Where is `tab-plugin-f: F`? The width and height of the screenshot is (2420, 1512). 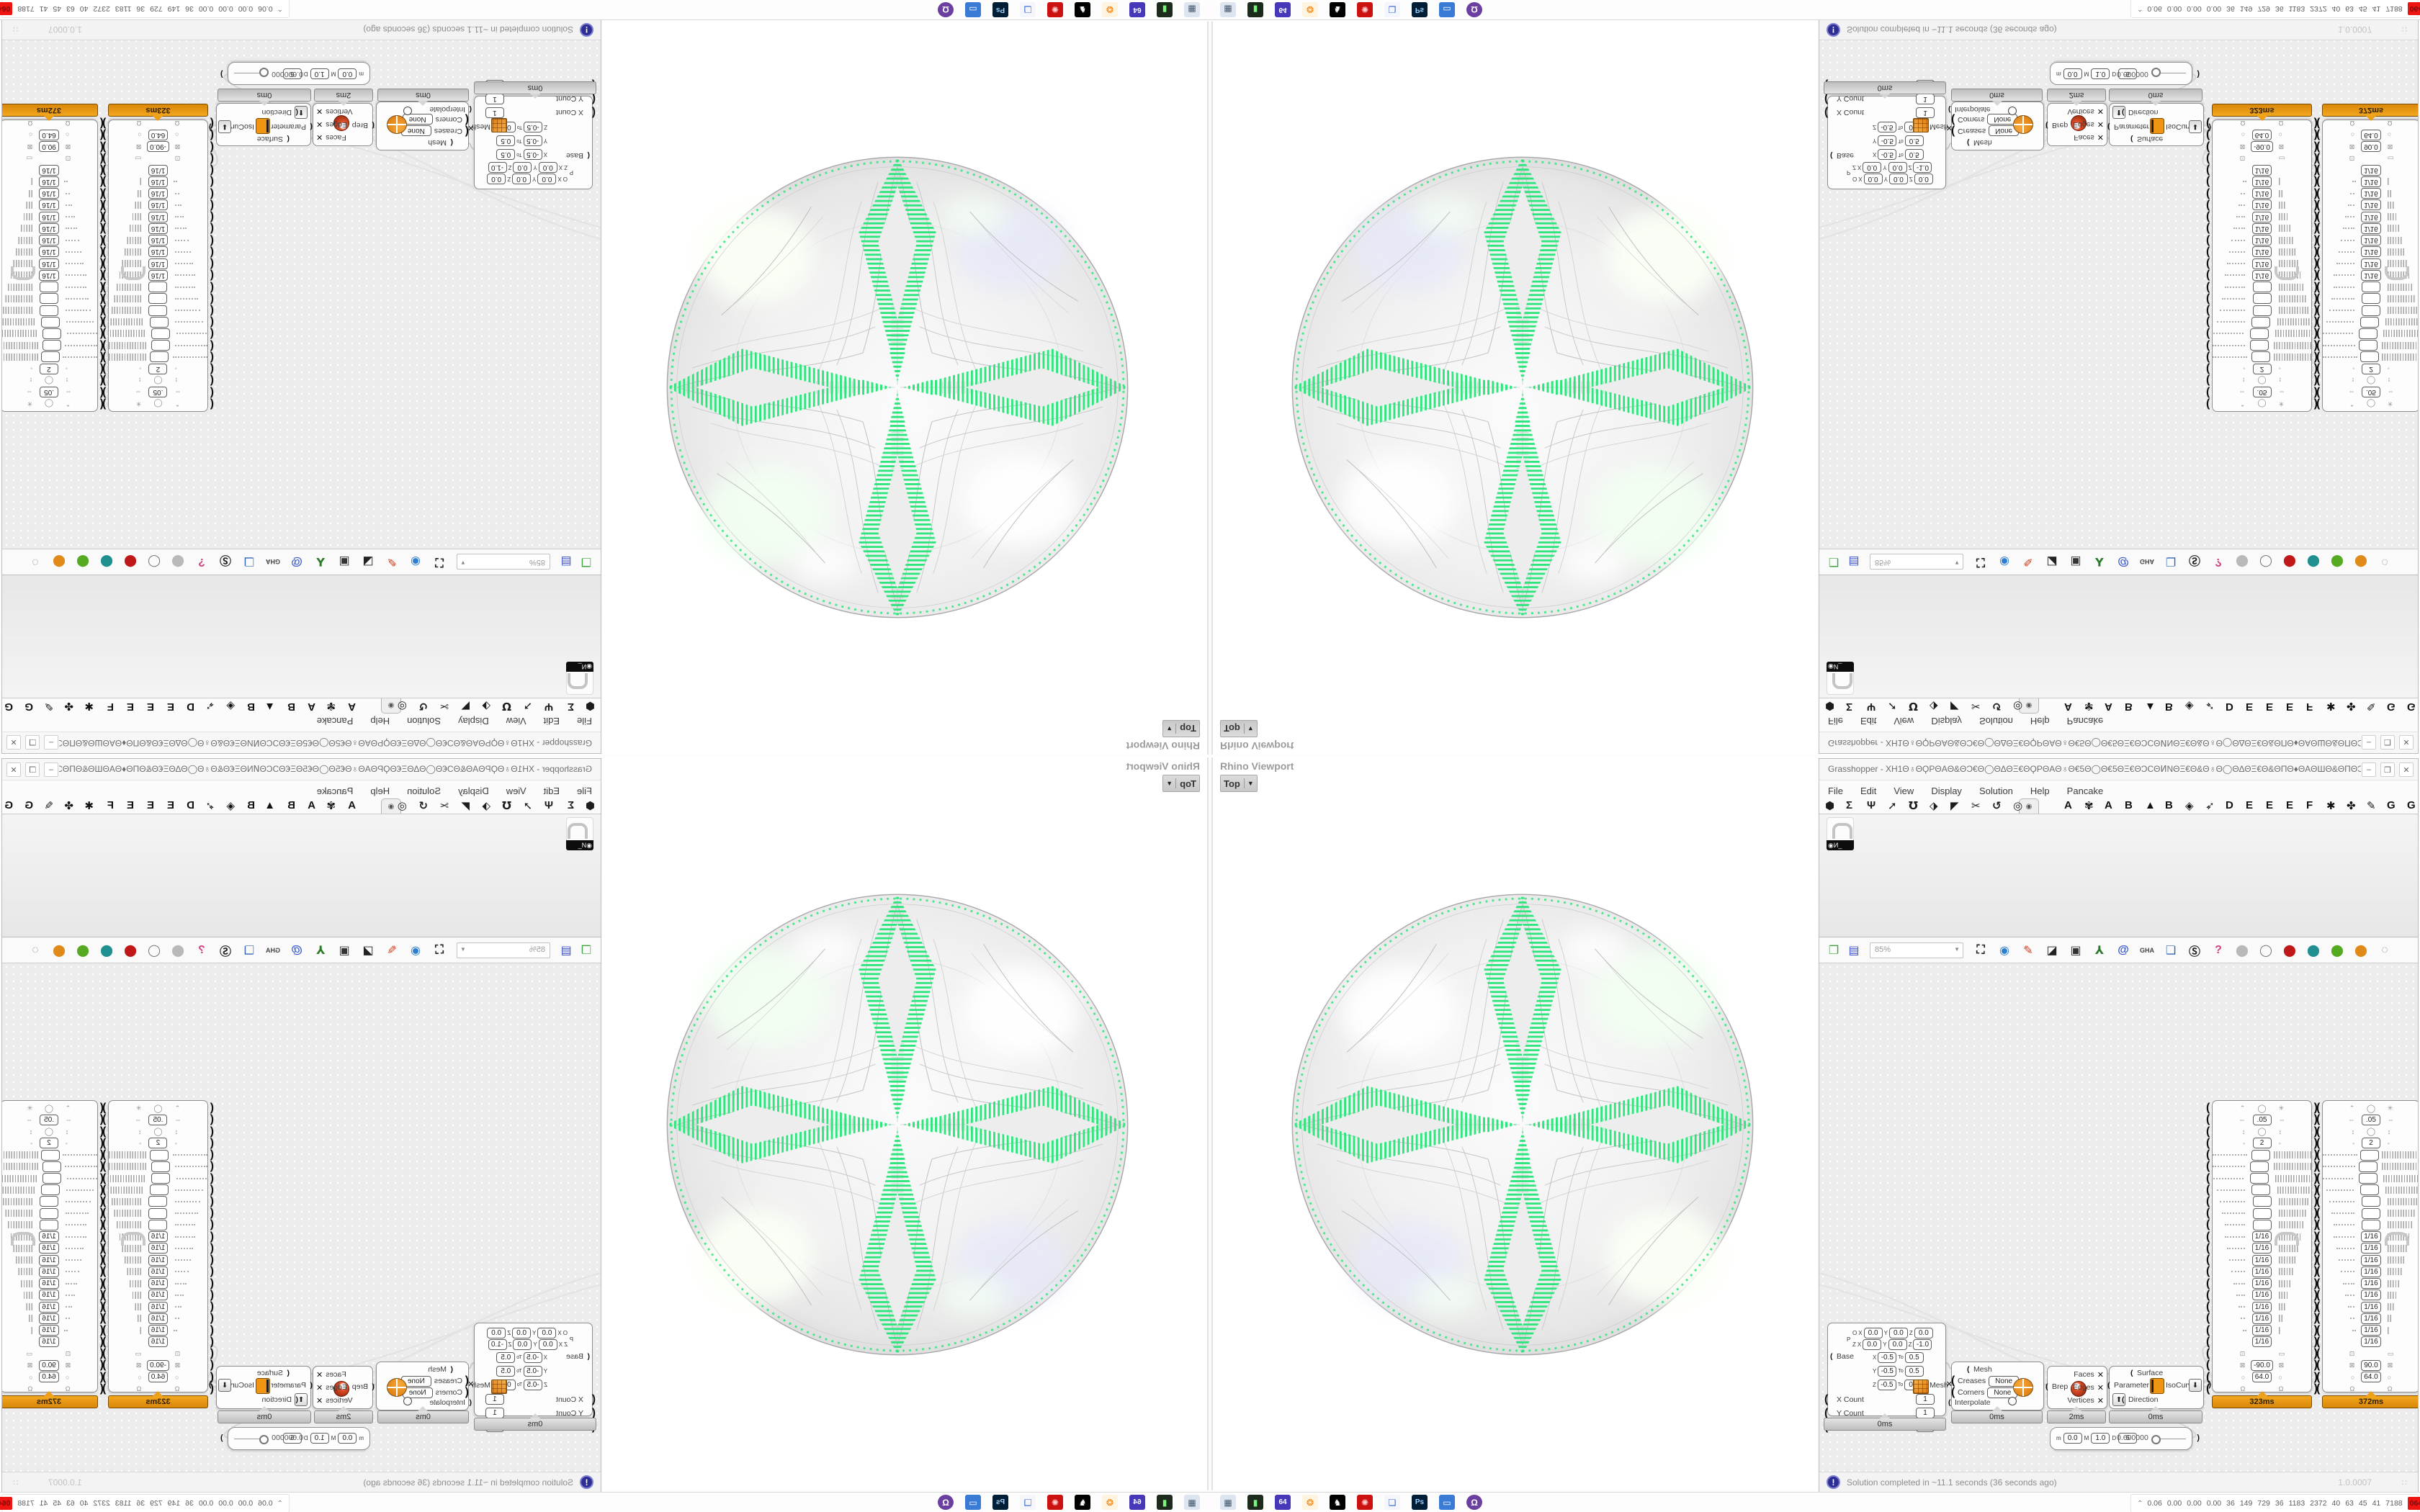 tab-plugin-f: F is located at coordinates (110, 805).